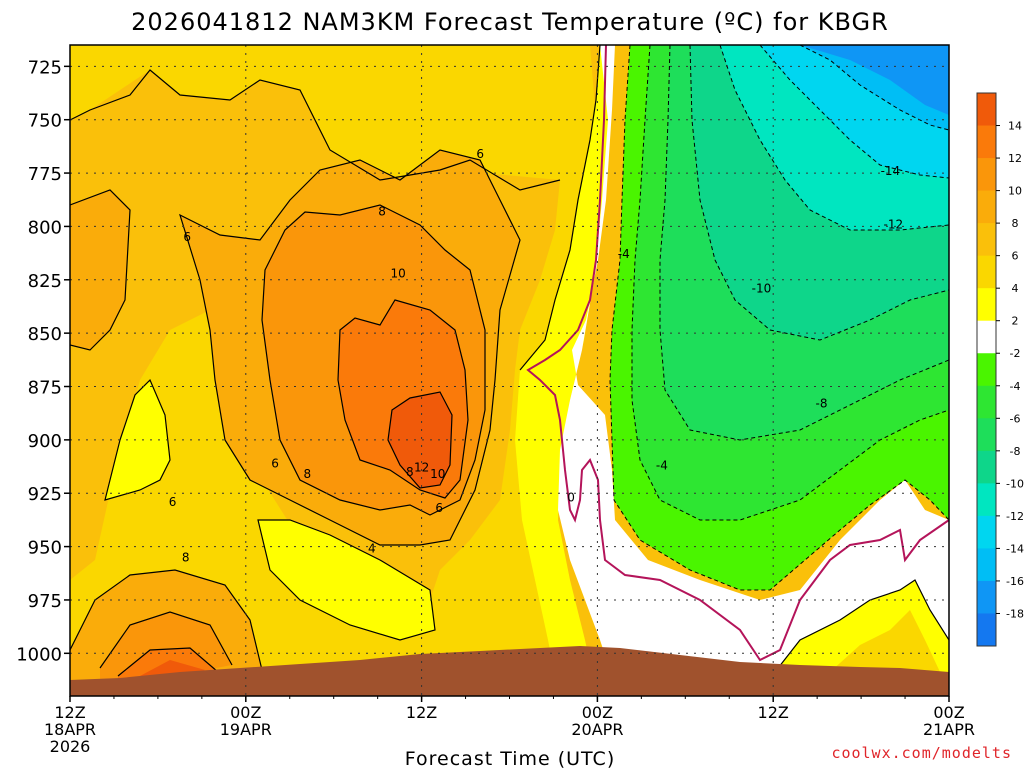  Describe the element at coordinates (891, 171) in the screenshot. I see `contour-label: -14` at that location.